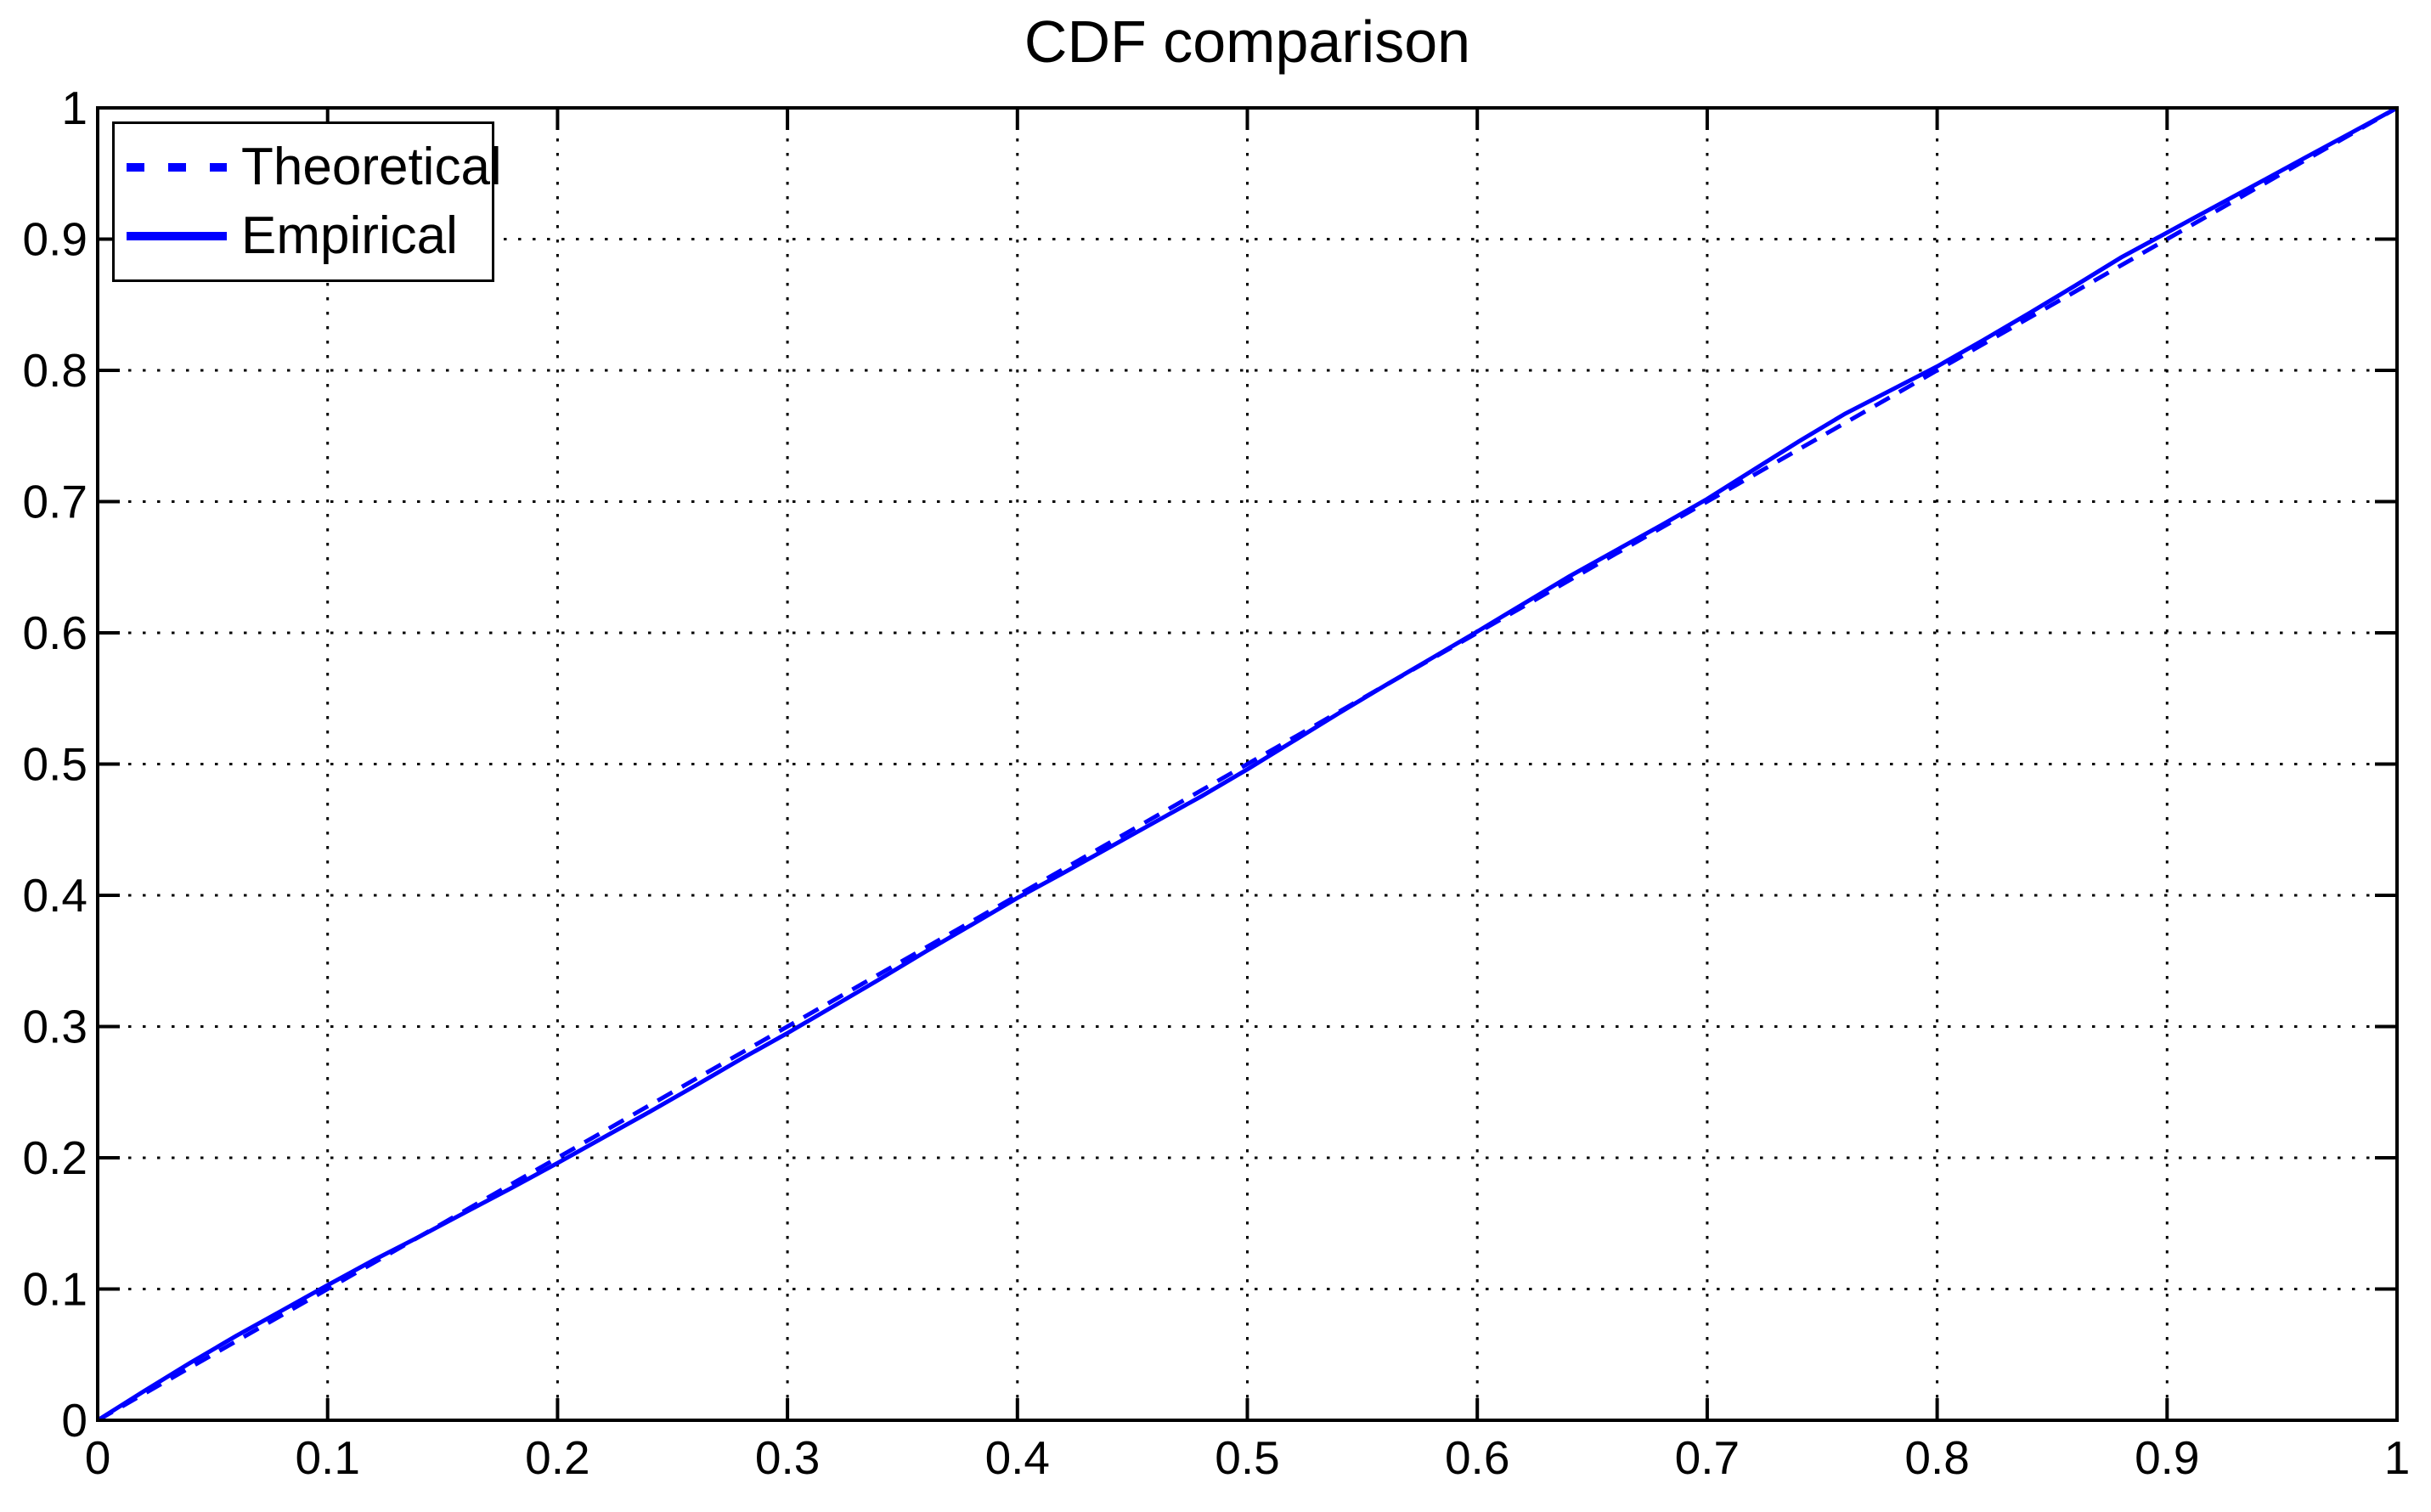  Describe the element at coordinates (787, 1457) in the screenshot. I see `x-tick-label: 0.3` at that location.